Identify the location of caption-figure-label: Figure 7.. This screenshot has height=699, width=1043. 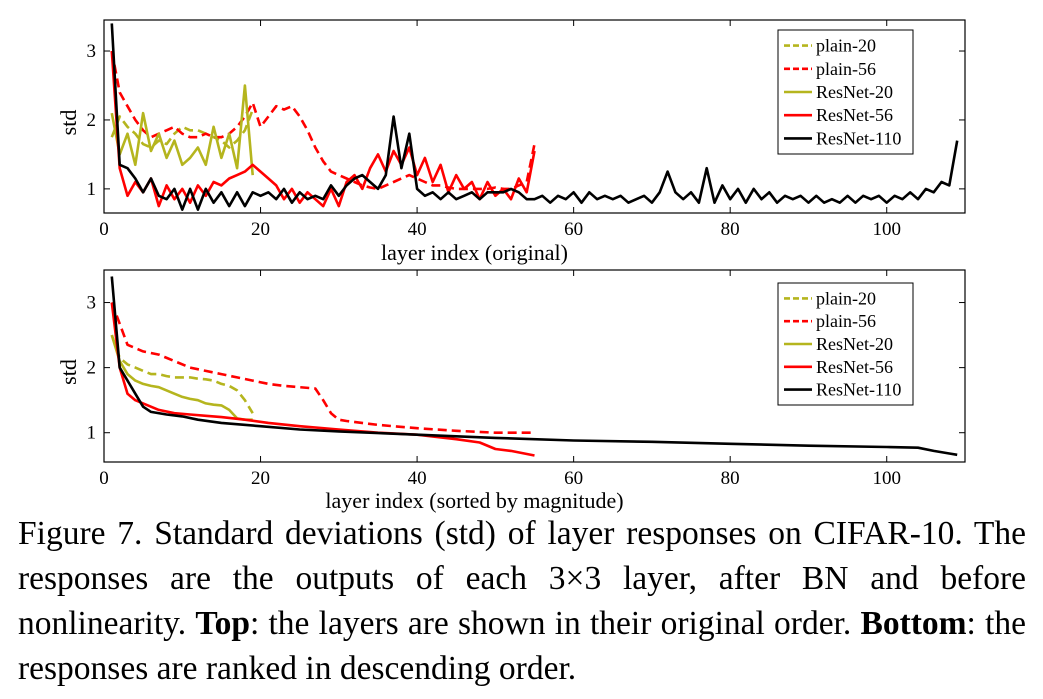
(80, 533).